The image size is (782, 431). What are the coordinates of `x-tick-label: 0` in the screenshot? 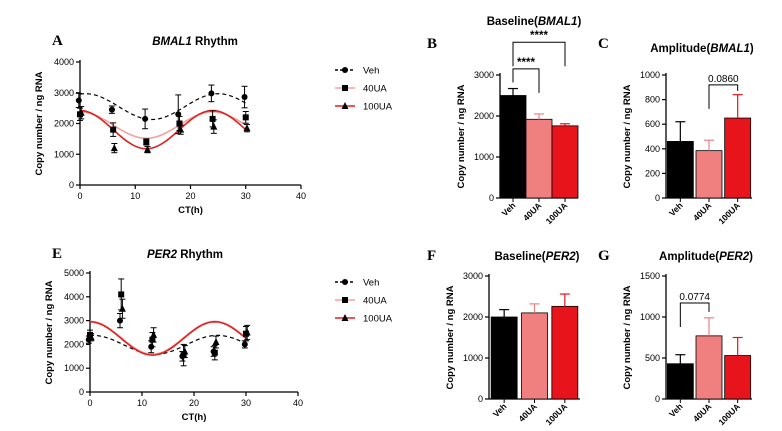 It's located at (79, 196).